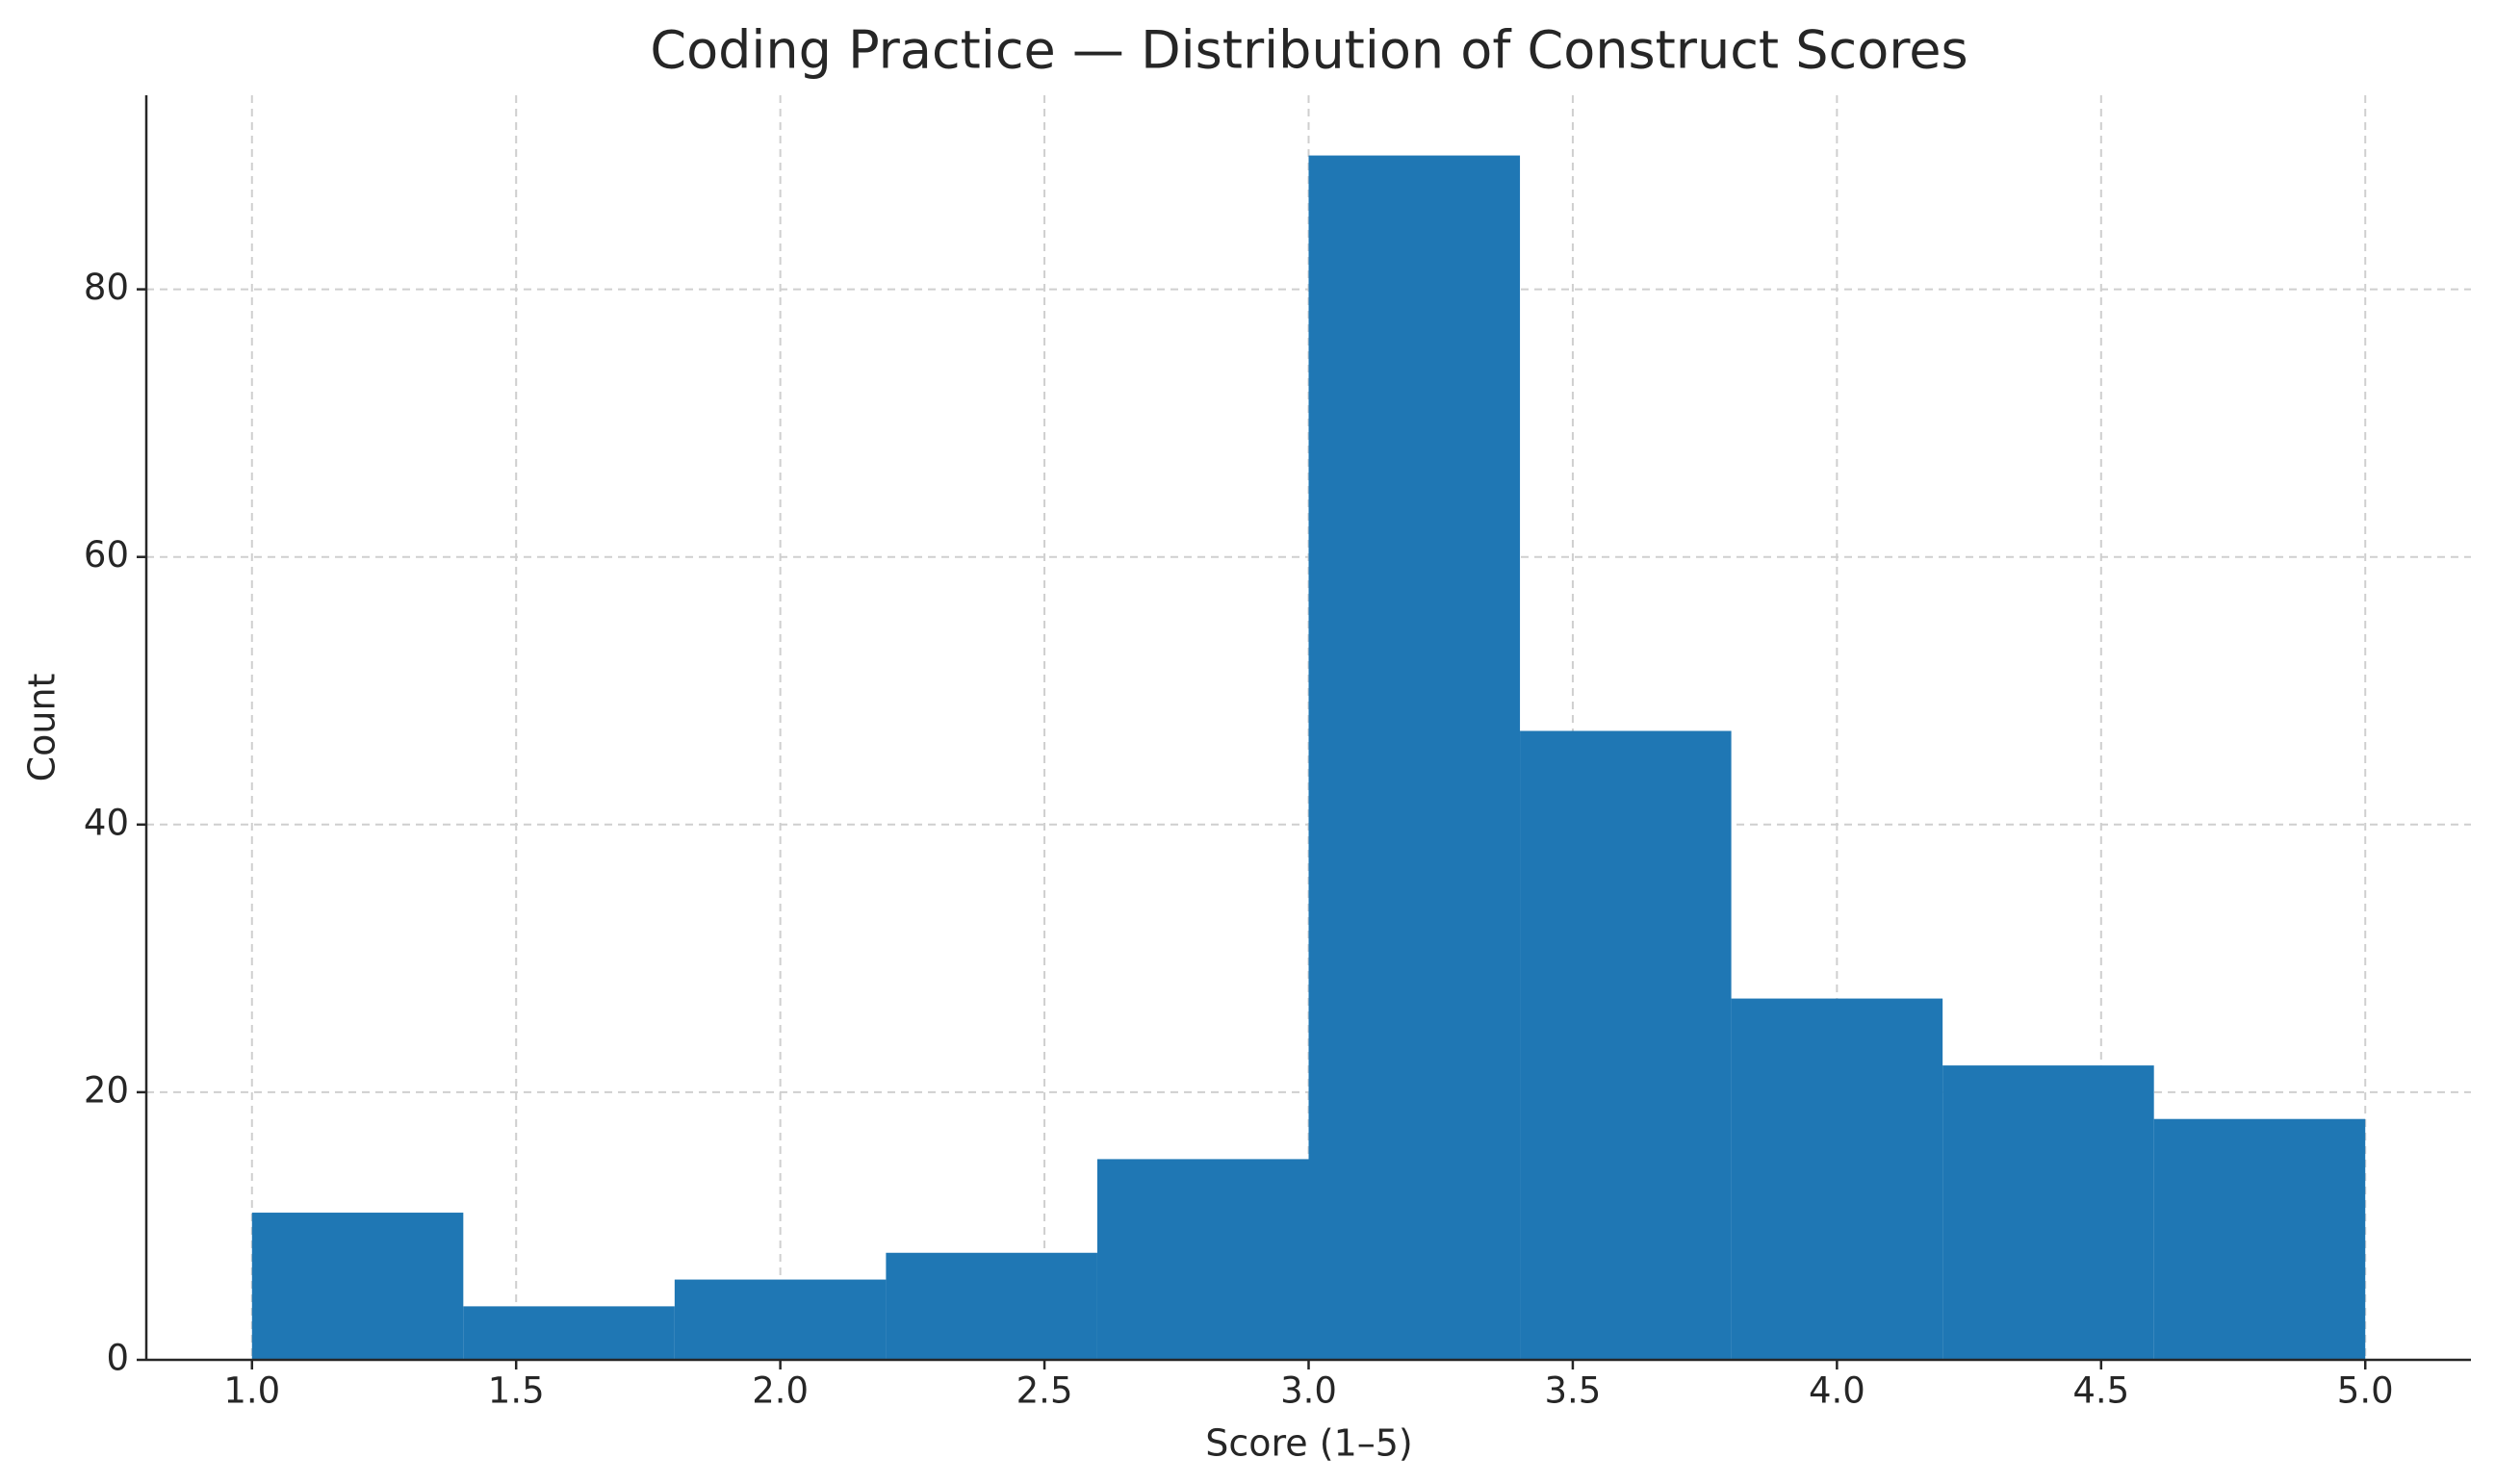  I want to click on x-tick-label: 2.5, so click(1044, 1391).